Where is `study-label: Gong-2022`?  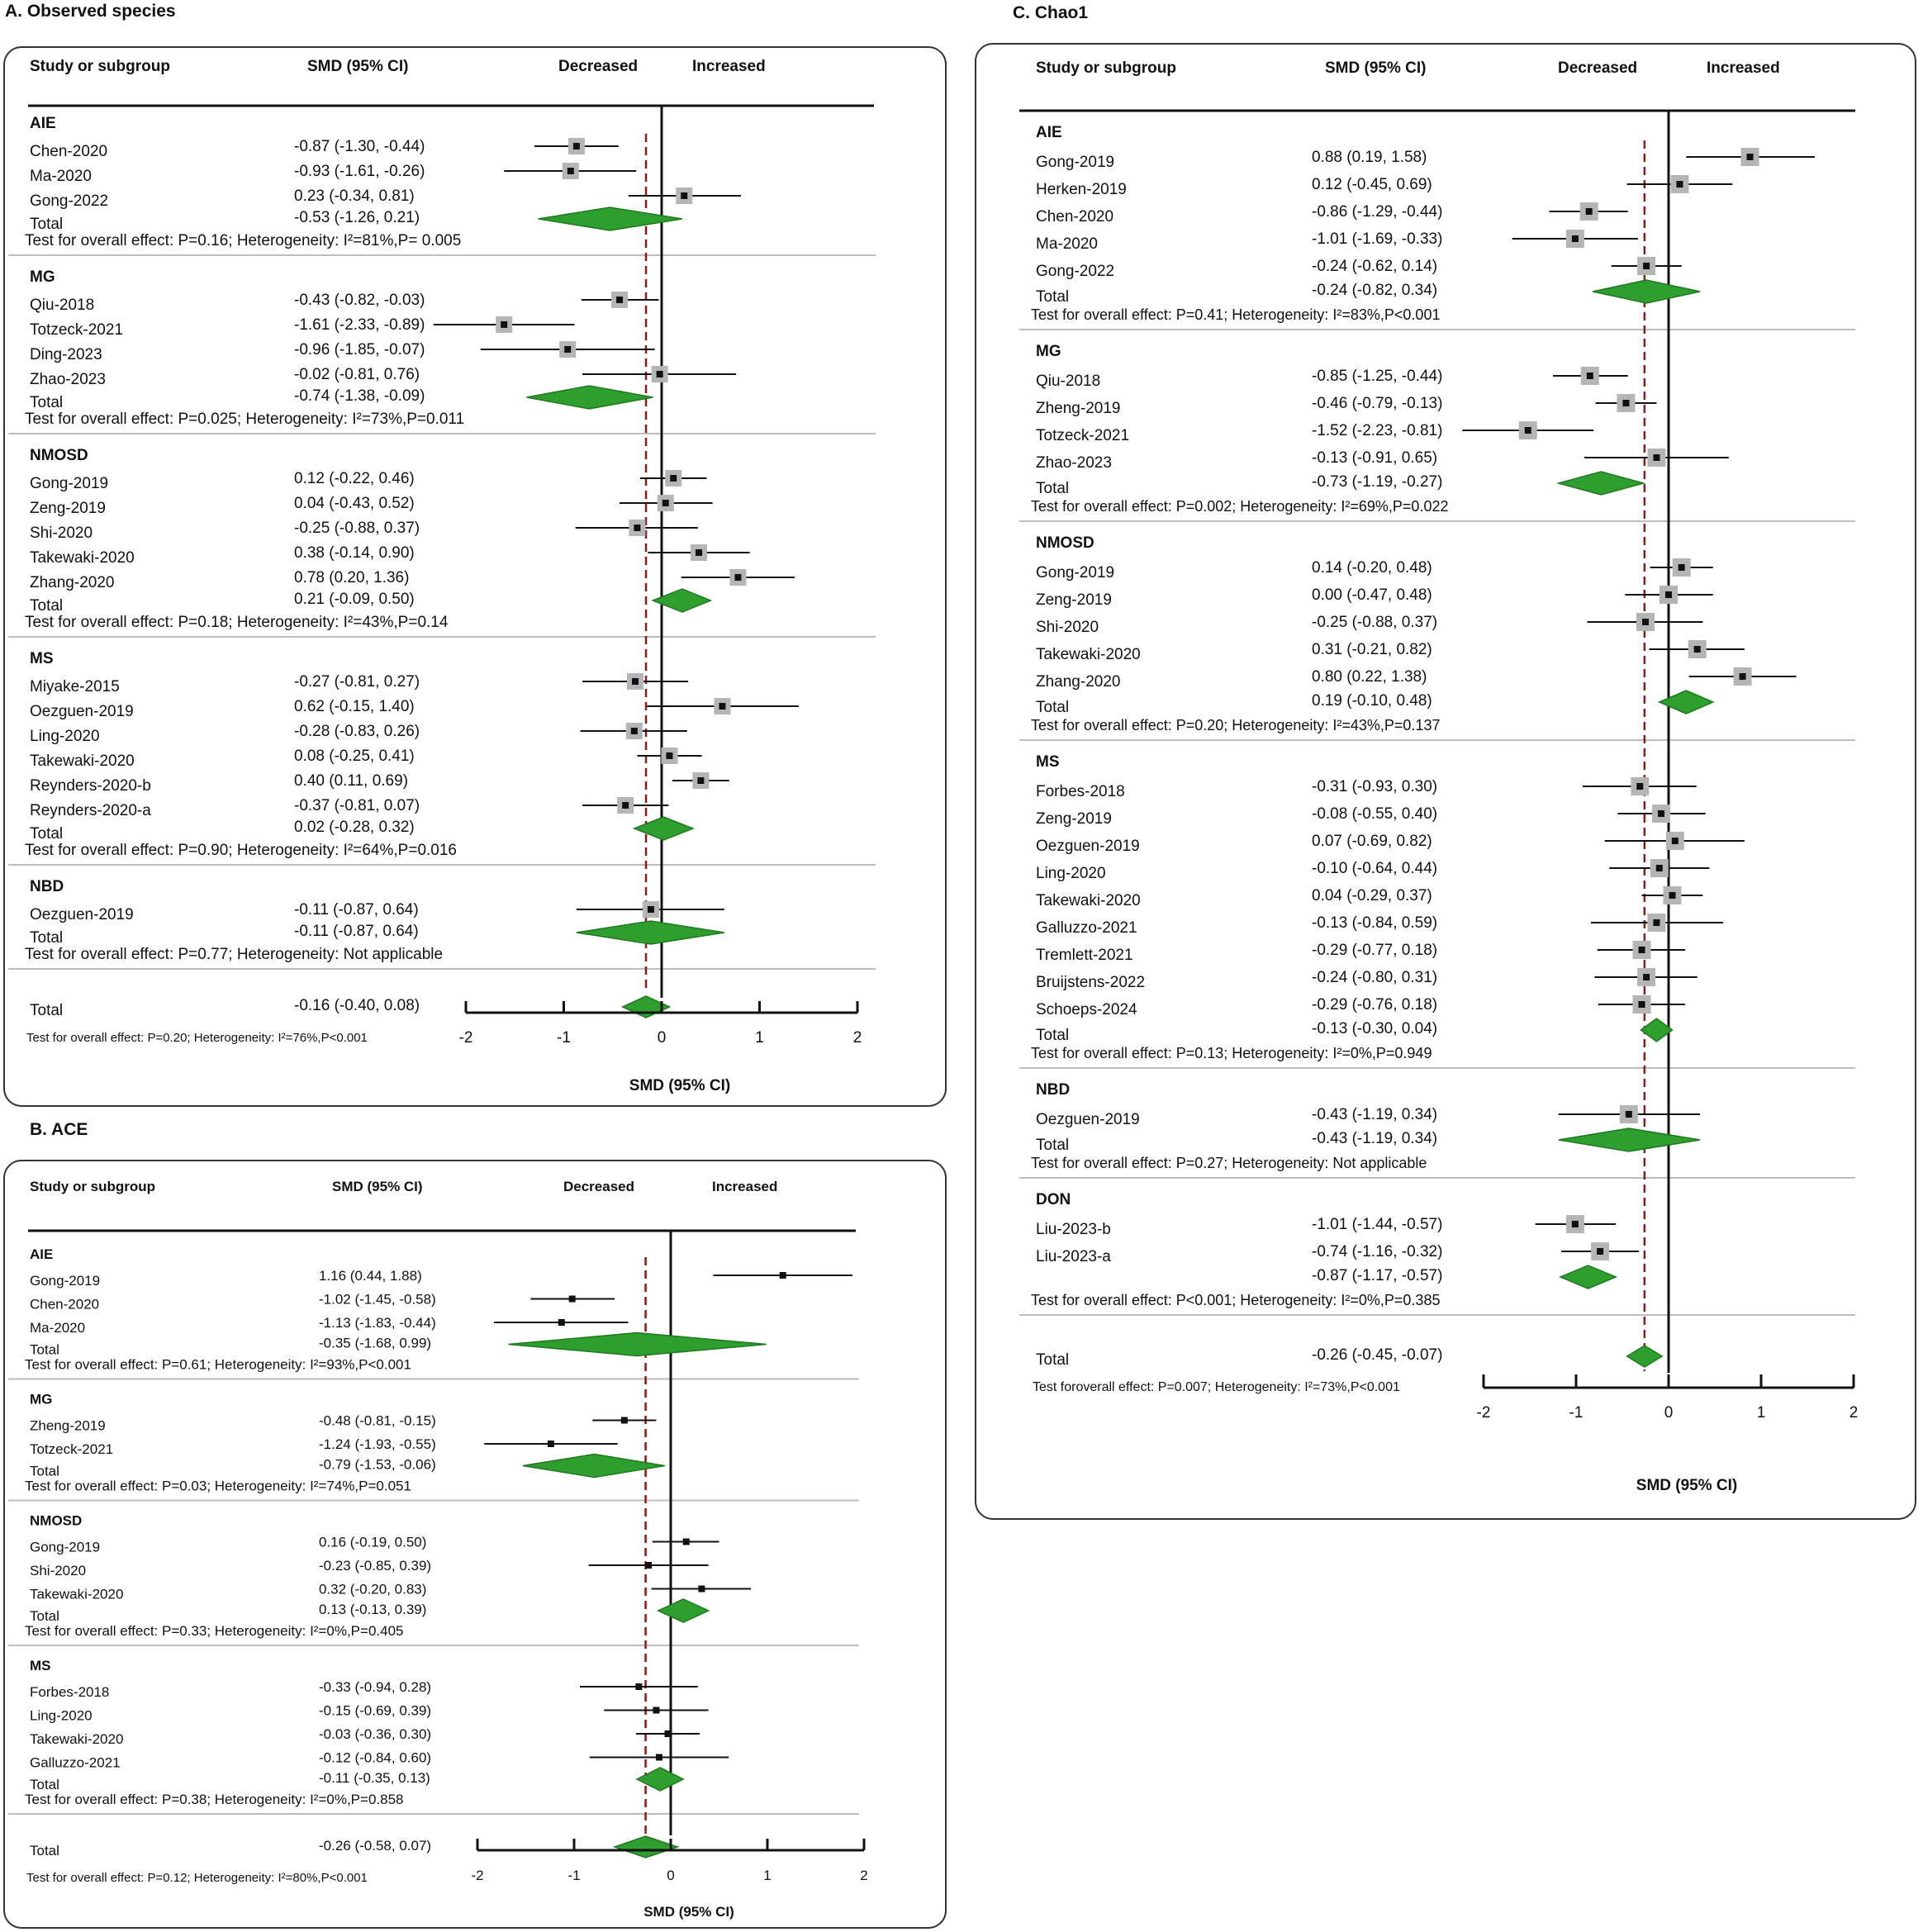 study-label: Gong-2022 is located at coordinates (1075, 272).